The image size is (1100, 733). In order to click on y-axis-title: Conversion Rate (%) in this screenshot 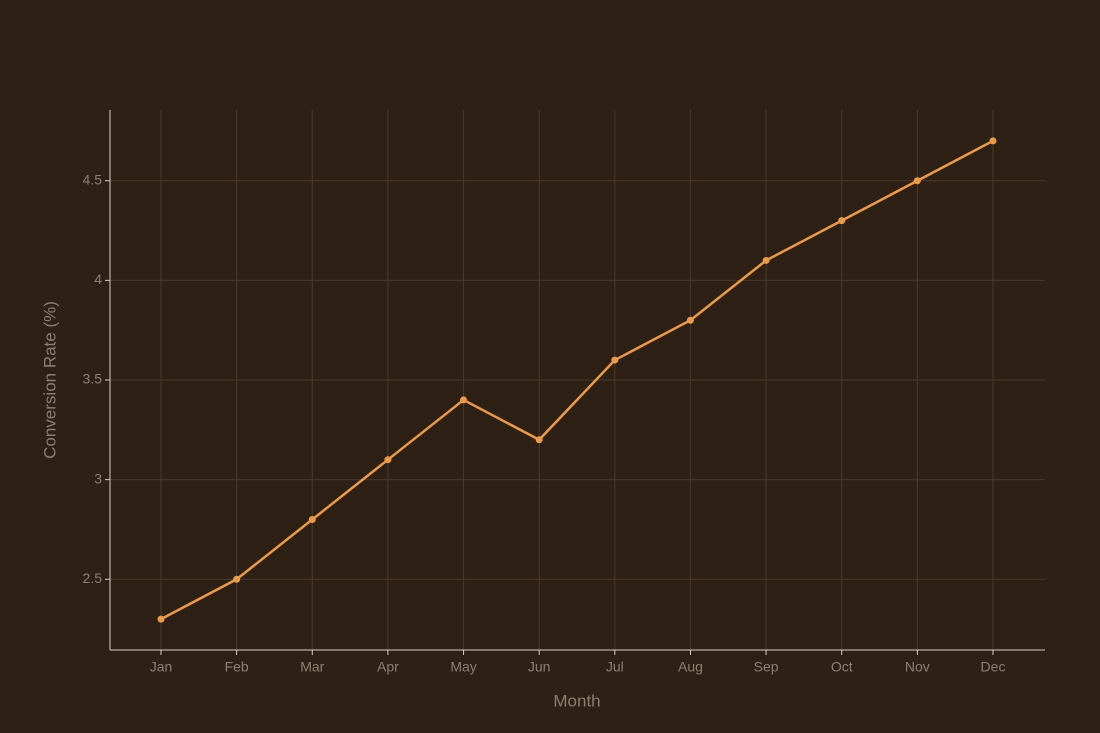, I will do `click(49, 380)`.